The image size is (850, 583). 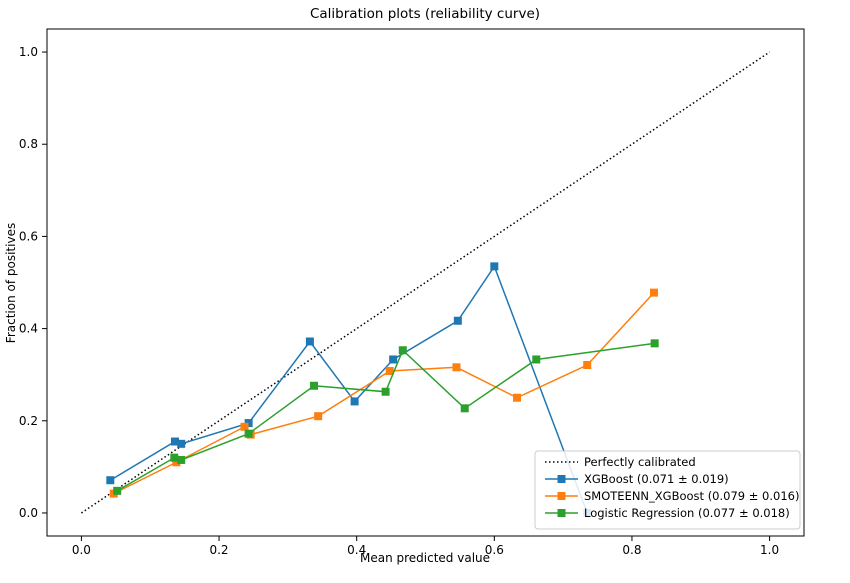 I want to click on legend-box, so click(x=667, y=490).